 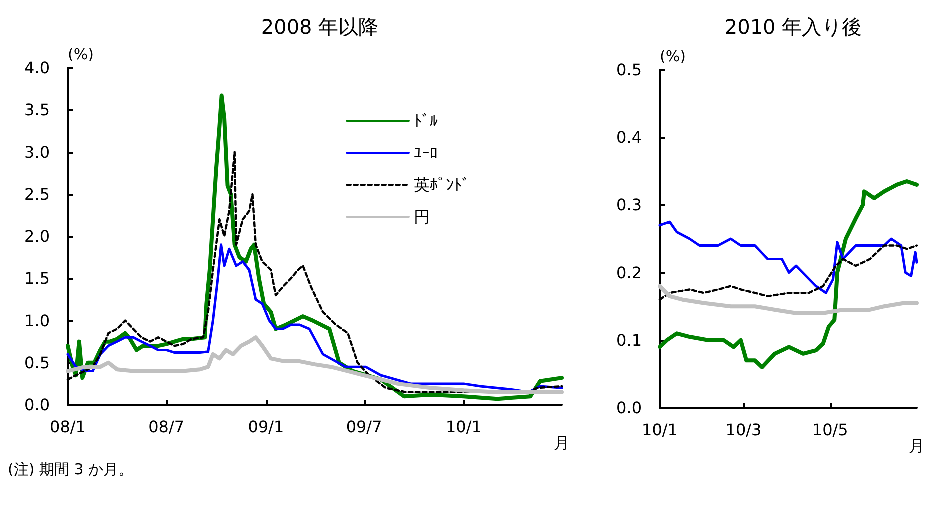 I want to click on y-tick-label: 3.0, so click(x=37, y=152).